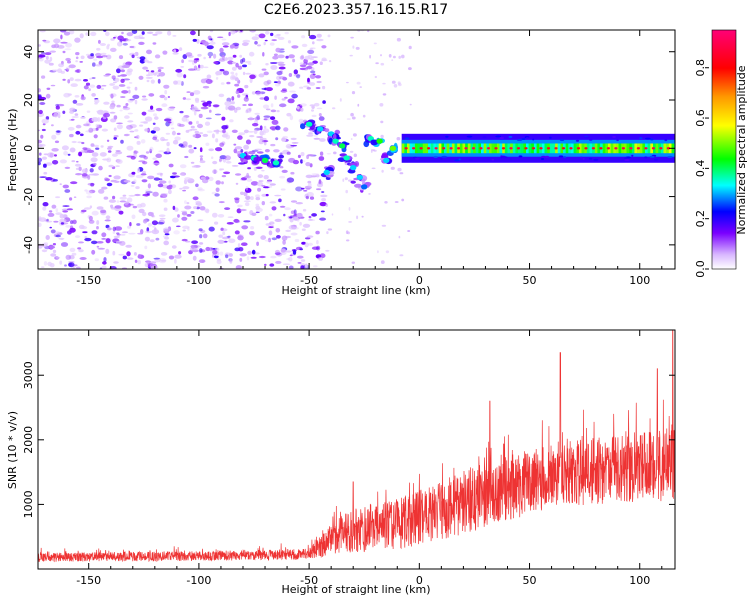 This screenshot has height=600, width=750. Describe the element at coordinates (334, 136) in the screenshot. I see `spectrogram-drift-mark` at that location.